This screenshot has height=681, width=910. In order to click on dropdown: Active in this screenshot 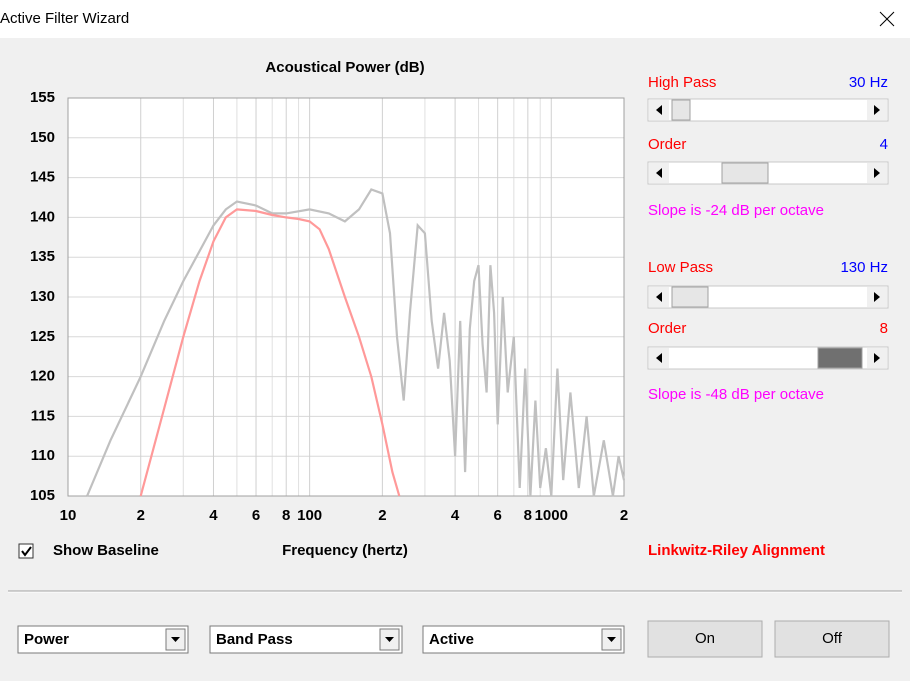, I will do `click(523, 639)`.